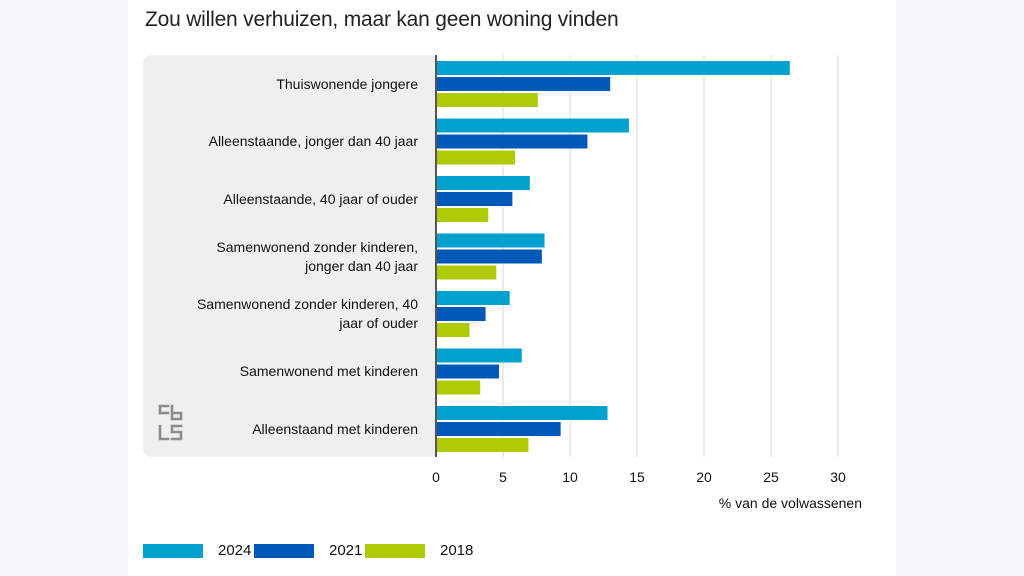  What do you see at coordinates (378, 323) in the screenshot?
I see `category-label-line: jaar of ouder` at bounding box center [378, 323].